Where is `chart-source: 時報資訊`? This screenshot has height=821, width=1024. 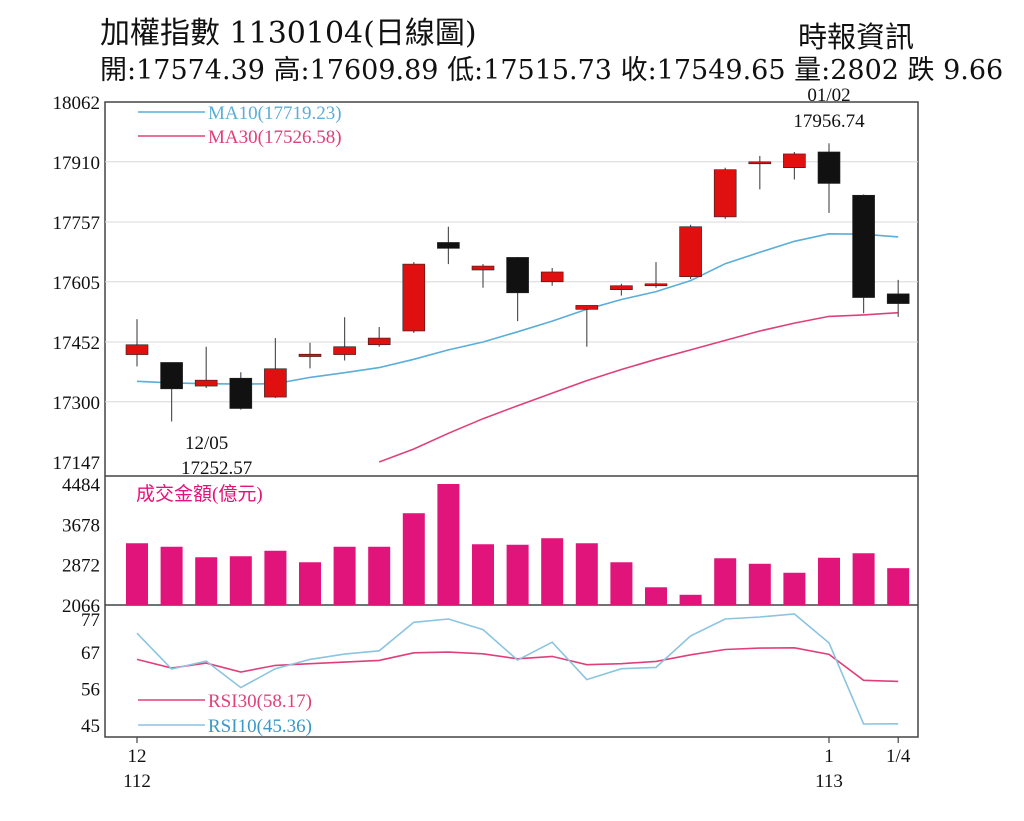
chart-source: 時報資訊 is located at coordinates (856, 37).